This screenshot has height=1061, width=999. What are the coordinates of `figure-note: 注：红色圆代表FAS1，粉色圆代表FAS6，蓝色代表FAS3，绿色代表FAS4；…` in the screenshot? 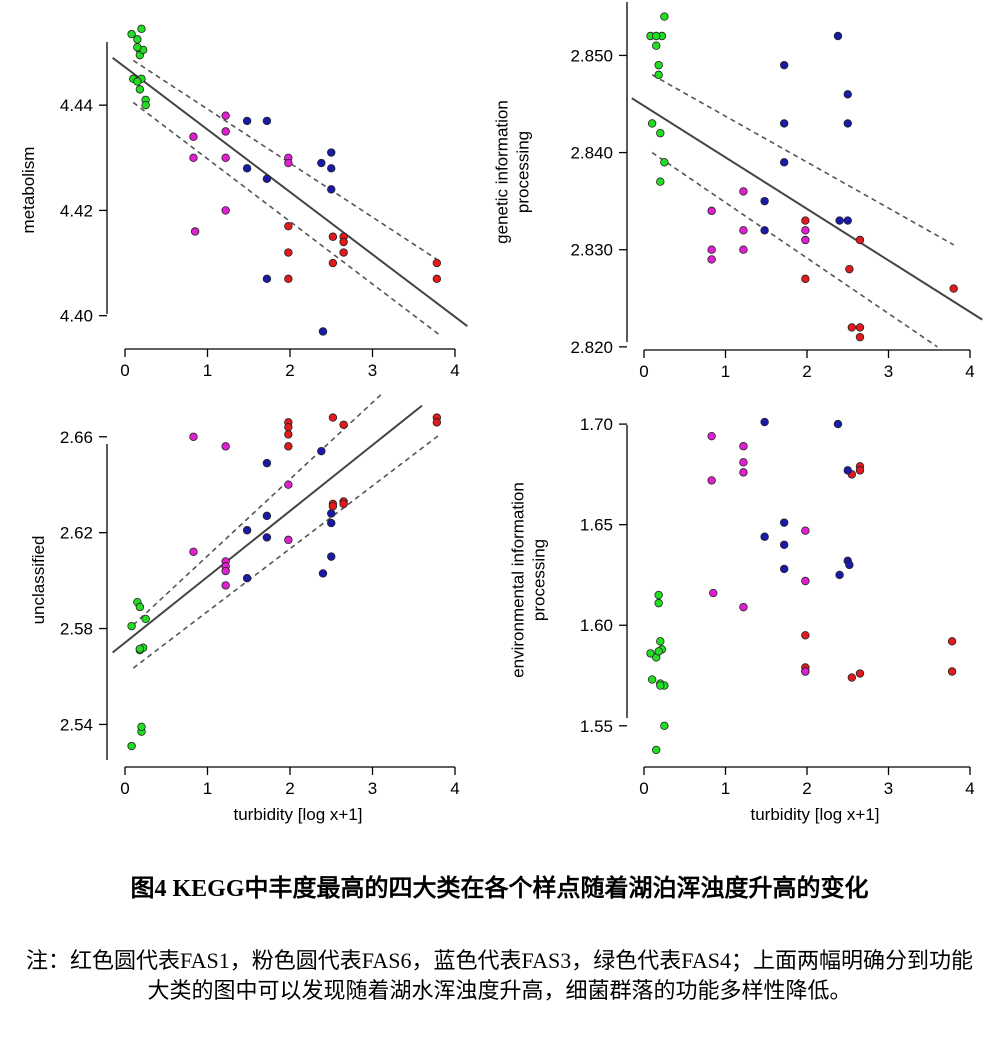 It's located at (499, 975).